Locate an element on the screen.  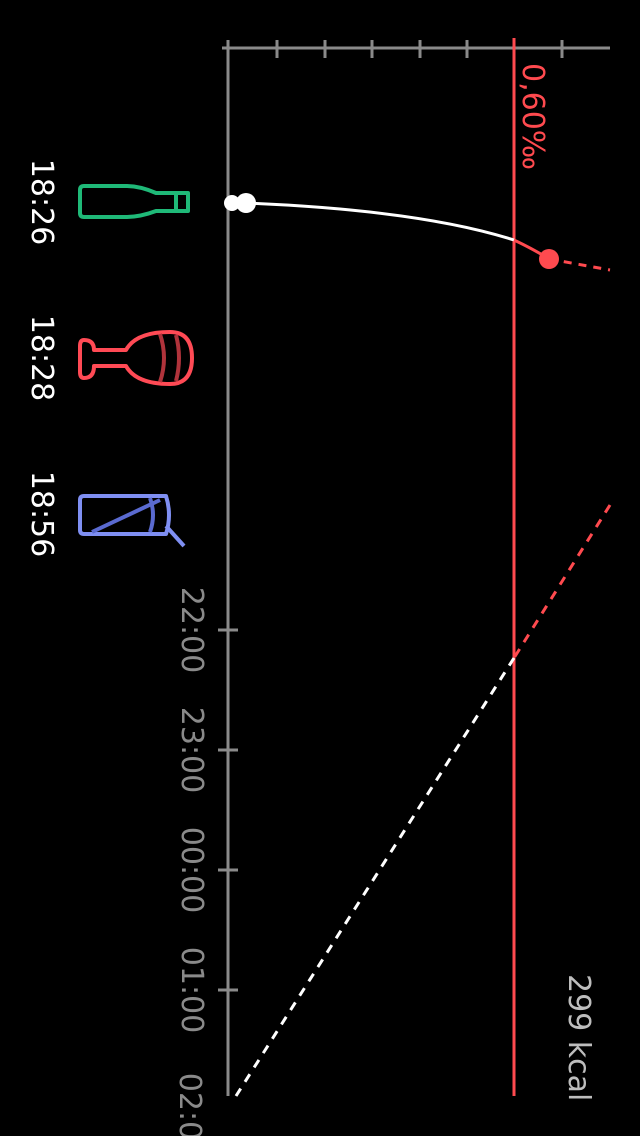
time-tick-label: 01:00 is located at coordinates (191, 990).